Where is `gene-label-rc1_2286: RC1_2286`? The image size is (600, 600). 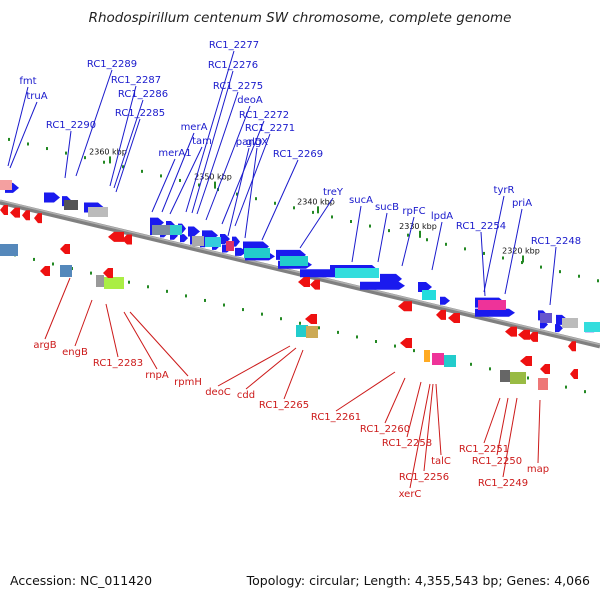 gene-label-rc1_2286: RC1_2286 is located at coordinates (143, 94).